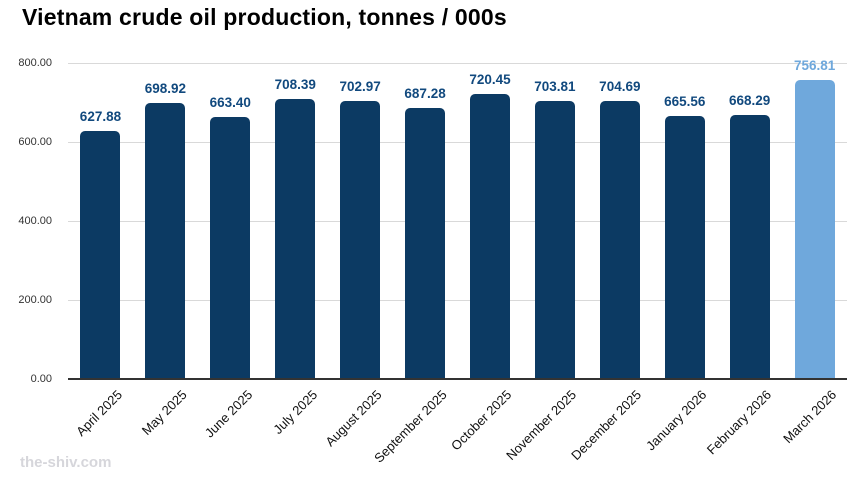 The width and height of the screenshot is (855, 481). I want to click on x-tick-slot: March 2026, so click(813, 414).